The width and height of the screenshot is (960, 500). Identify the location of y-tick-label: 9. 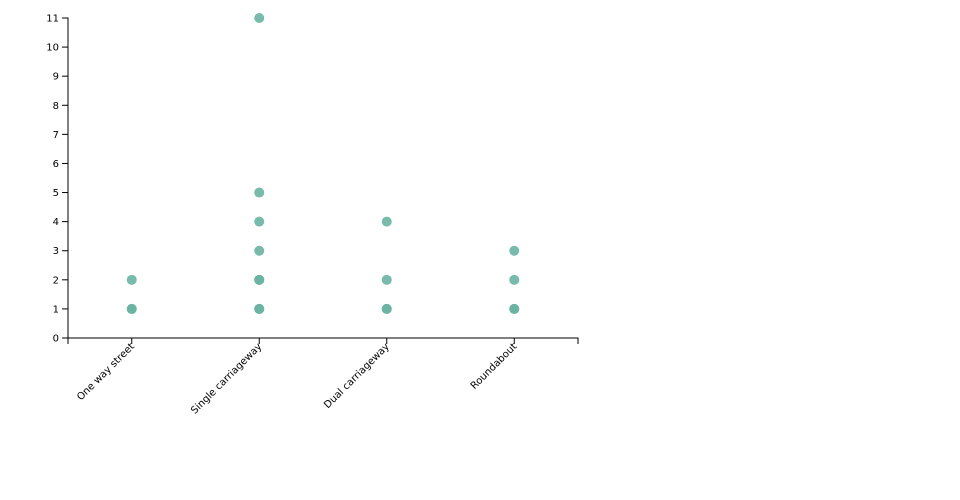
(56, 77).